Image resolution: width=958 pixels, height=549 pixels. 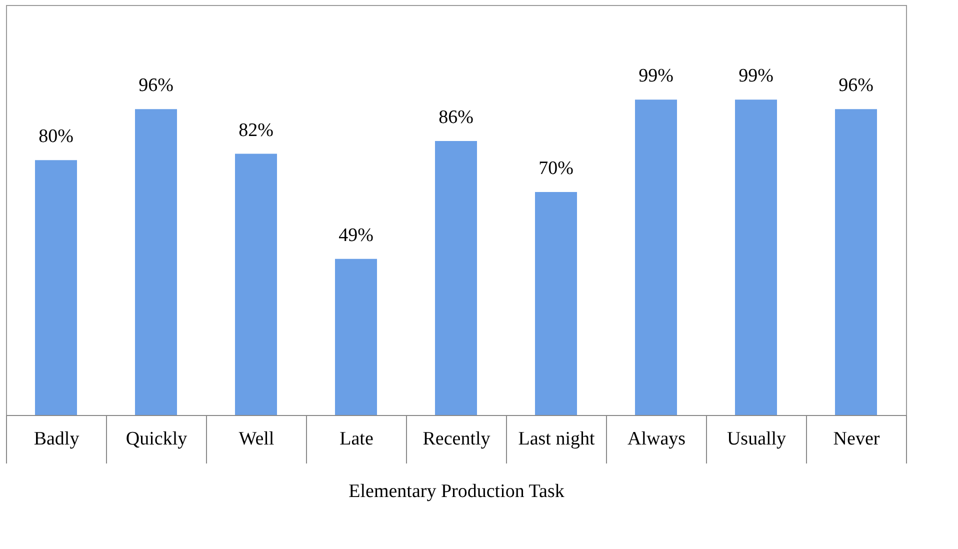 What do you see at coordinates (357, 439) in the screenshot?
I see `x-tick-label: Late` at bounding box center [357, 439].